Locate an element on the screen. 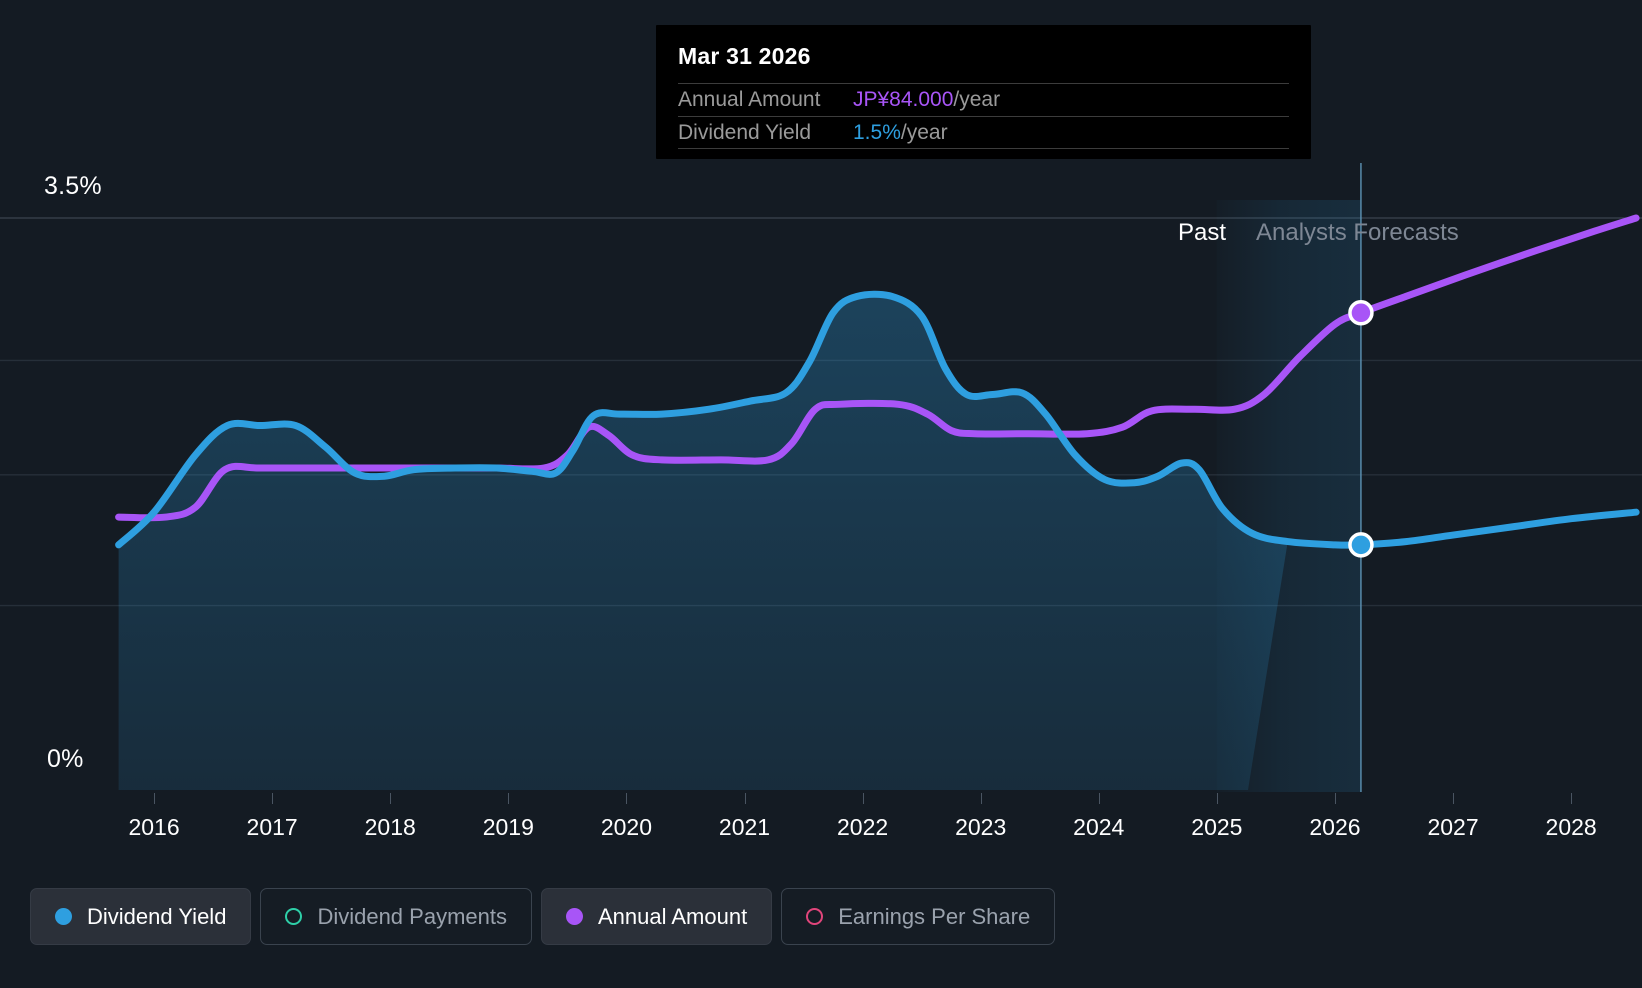 Image resolution: width=1642 pixels, height=988 pixels. tooltip-row-annual-amount: Annual Amount JP¥84.000/year is located at coordinates (983, 99).